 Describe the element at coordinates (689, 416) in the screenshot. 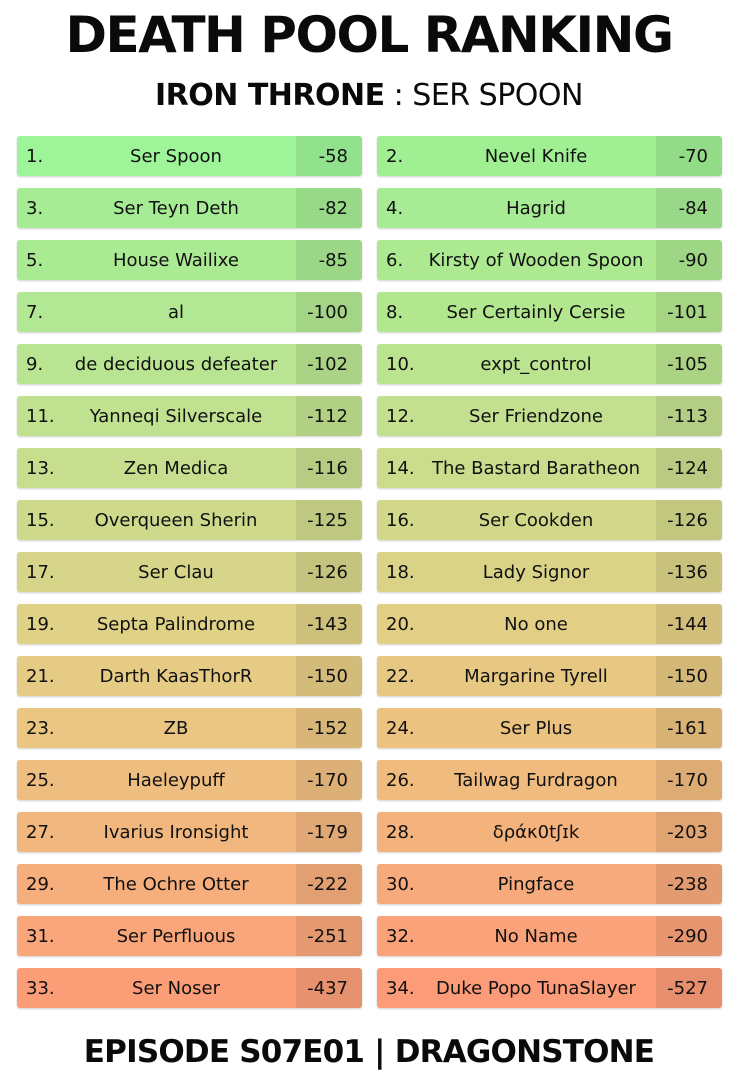

I see `player-score: -113` at that location.